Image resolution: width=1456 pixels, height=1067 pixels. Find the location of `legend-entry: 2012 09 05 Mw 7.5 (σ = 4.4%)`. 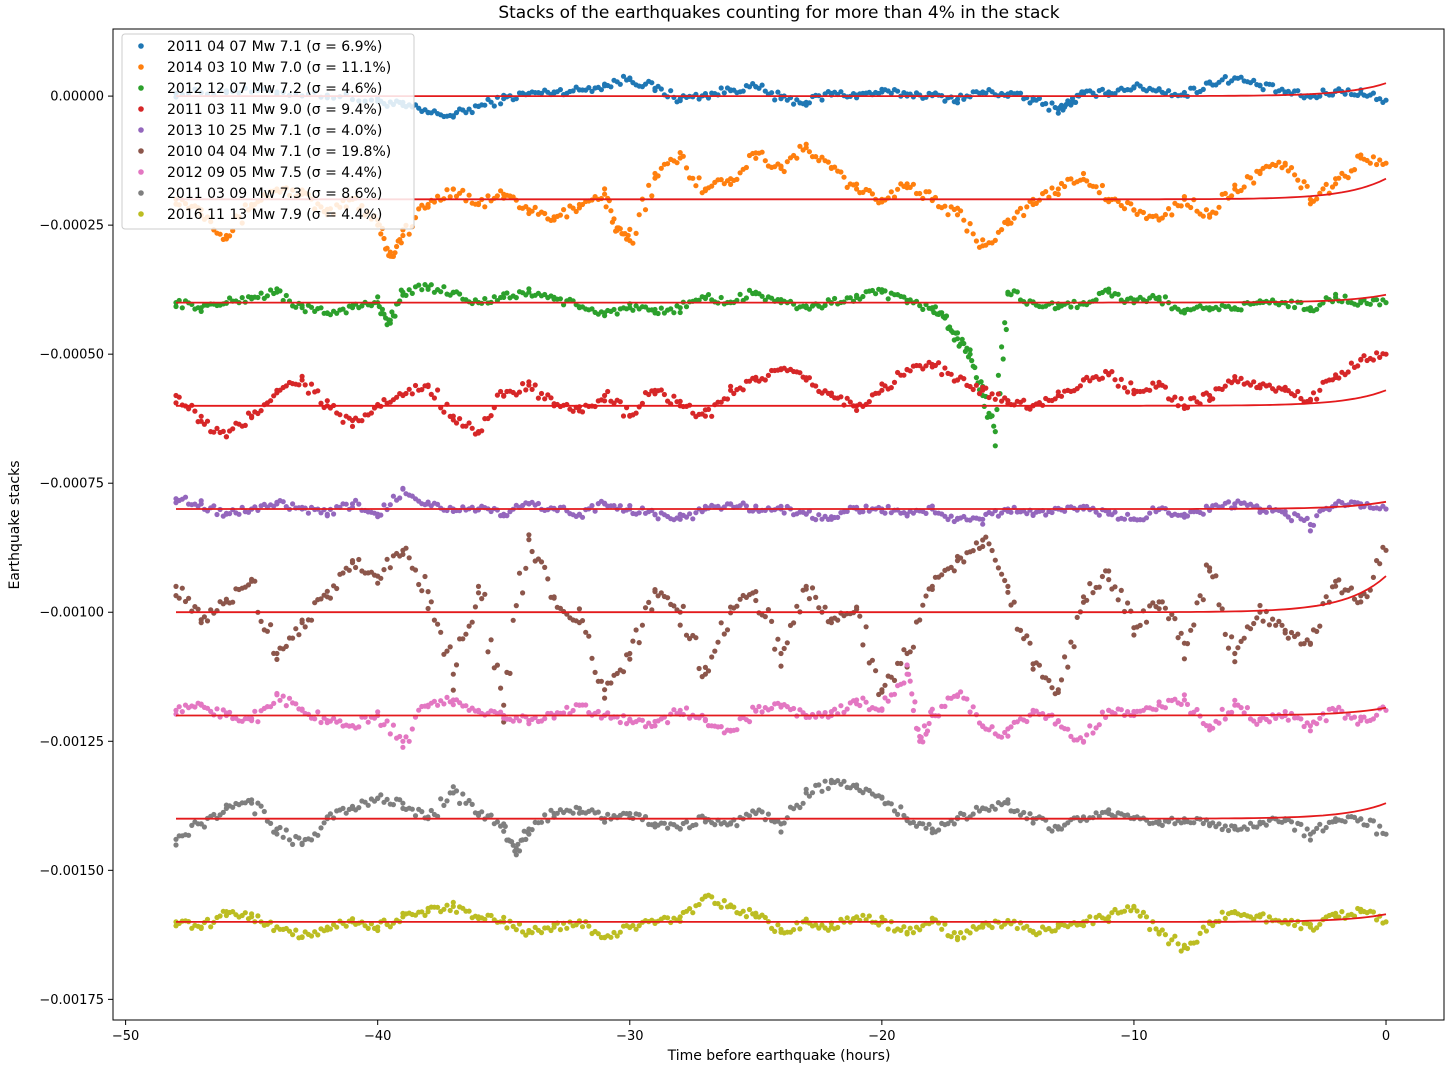

legend-entry: 2012 09 05 Mw 7.5 (σ = 4.4%) is located at coordinates (274, 173).